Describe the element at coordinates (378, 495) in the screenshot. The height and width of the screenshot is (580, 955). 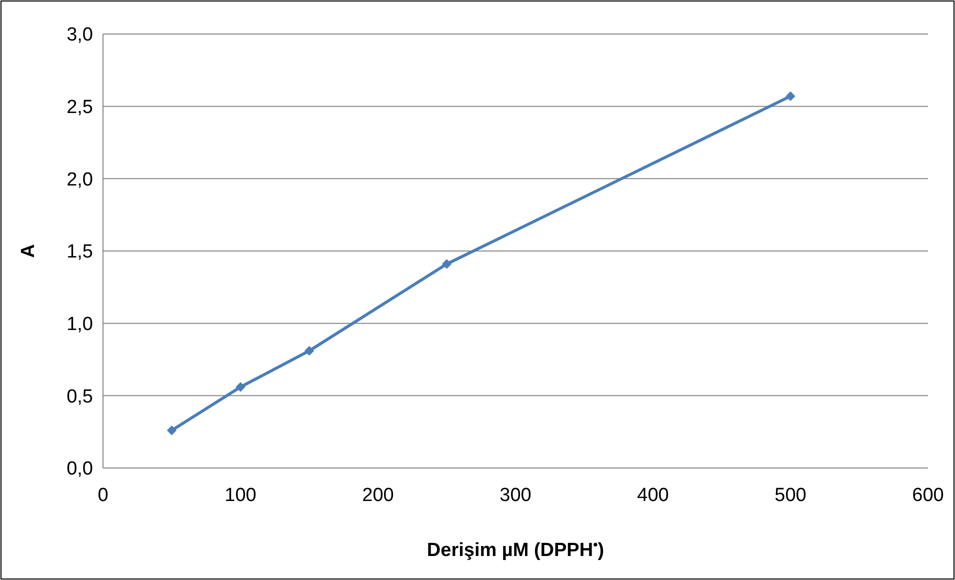
I see `x-tick-label: 200` at that location.